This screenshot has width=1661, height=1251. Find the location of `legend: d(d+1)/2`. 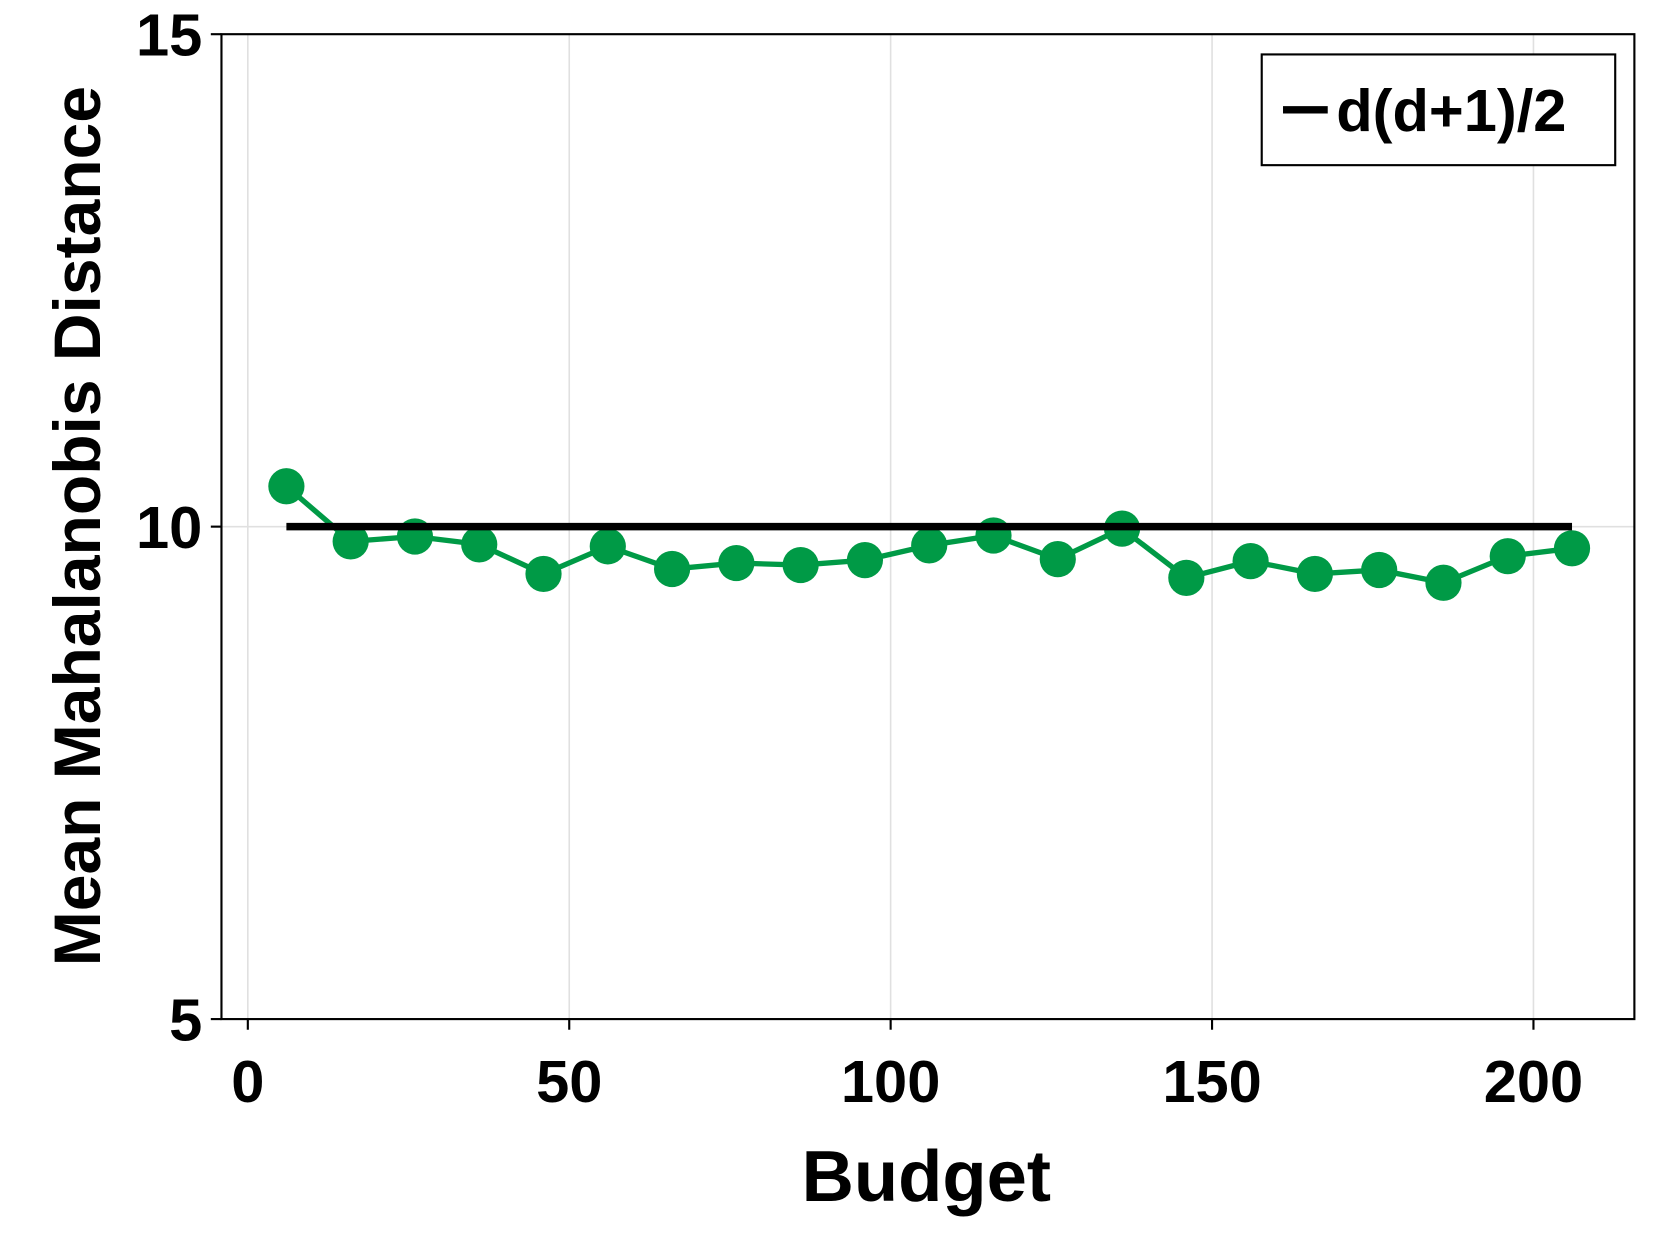

legend: d(d+1)/2 is located at coordinates (1438, 110).